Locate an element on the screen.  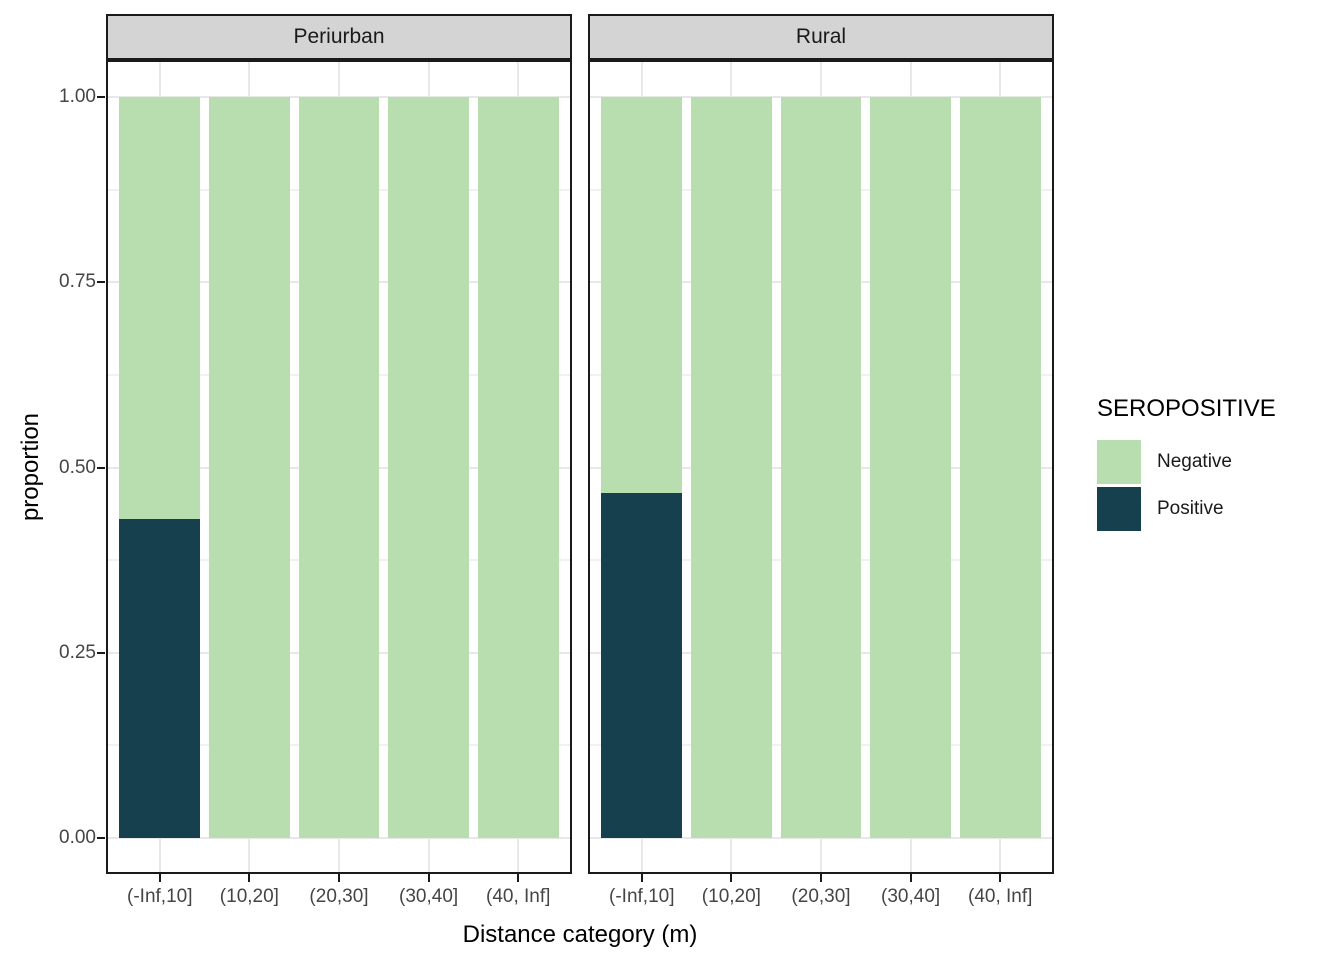
legend-item-label: Positive is located at coordinates (1190, 508).